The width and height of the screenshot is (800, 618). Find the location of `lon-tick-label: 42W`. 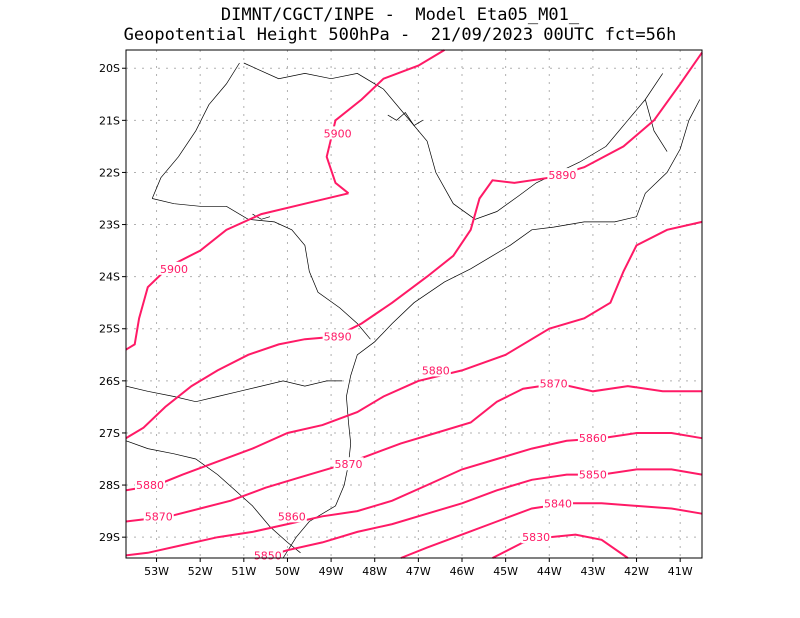

lon-tick-label: 42W is located at coordinates (636, 571).